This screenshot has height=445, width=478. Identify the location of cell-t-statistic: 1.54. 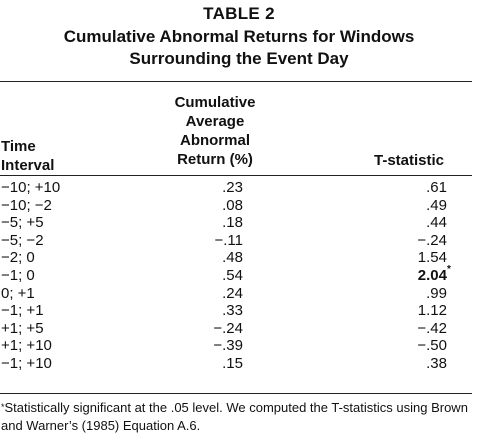
(432, 258).